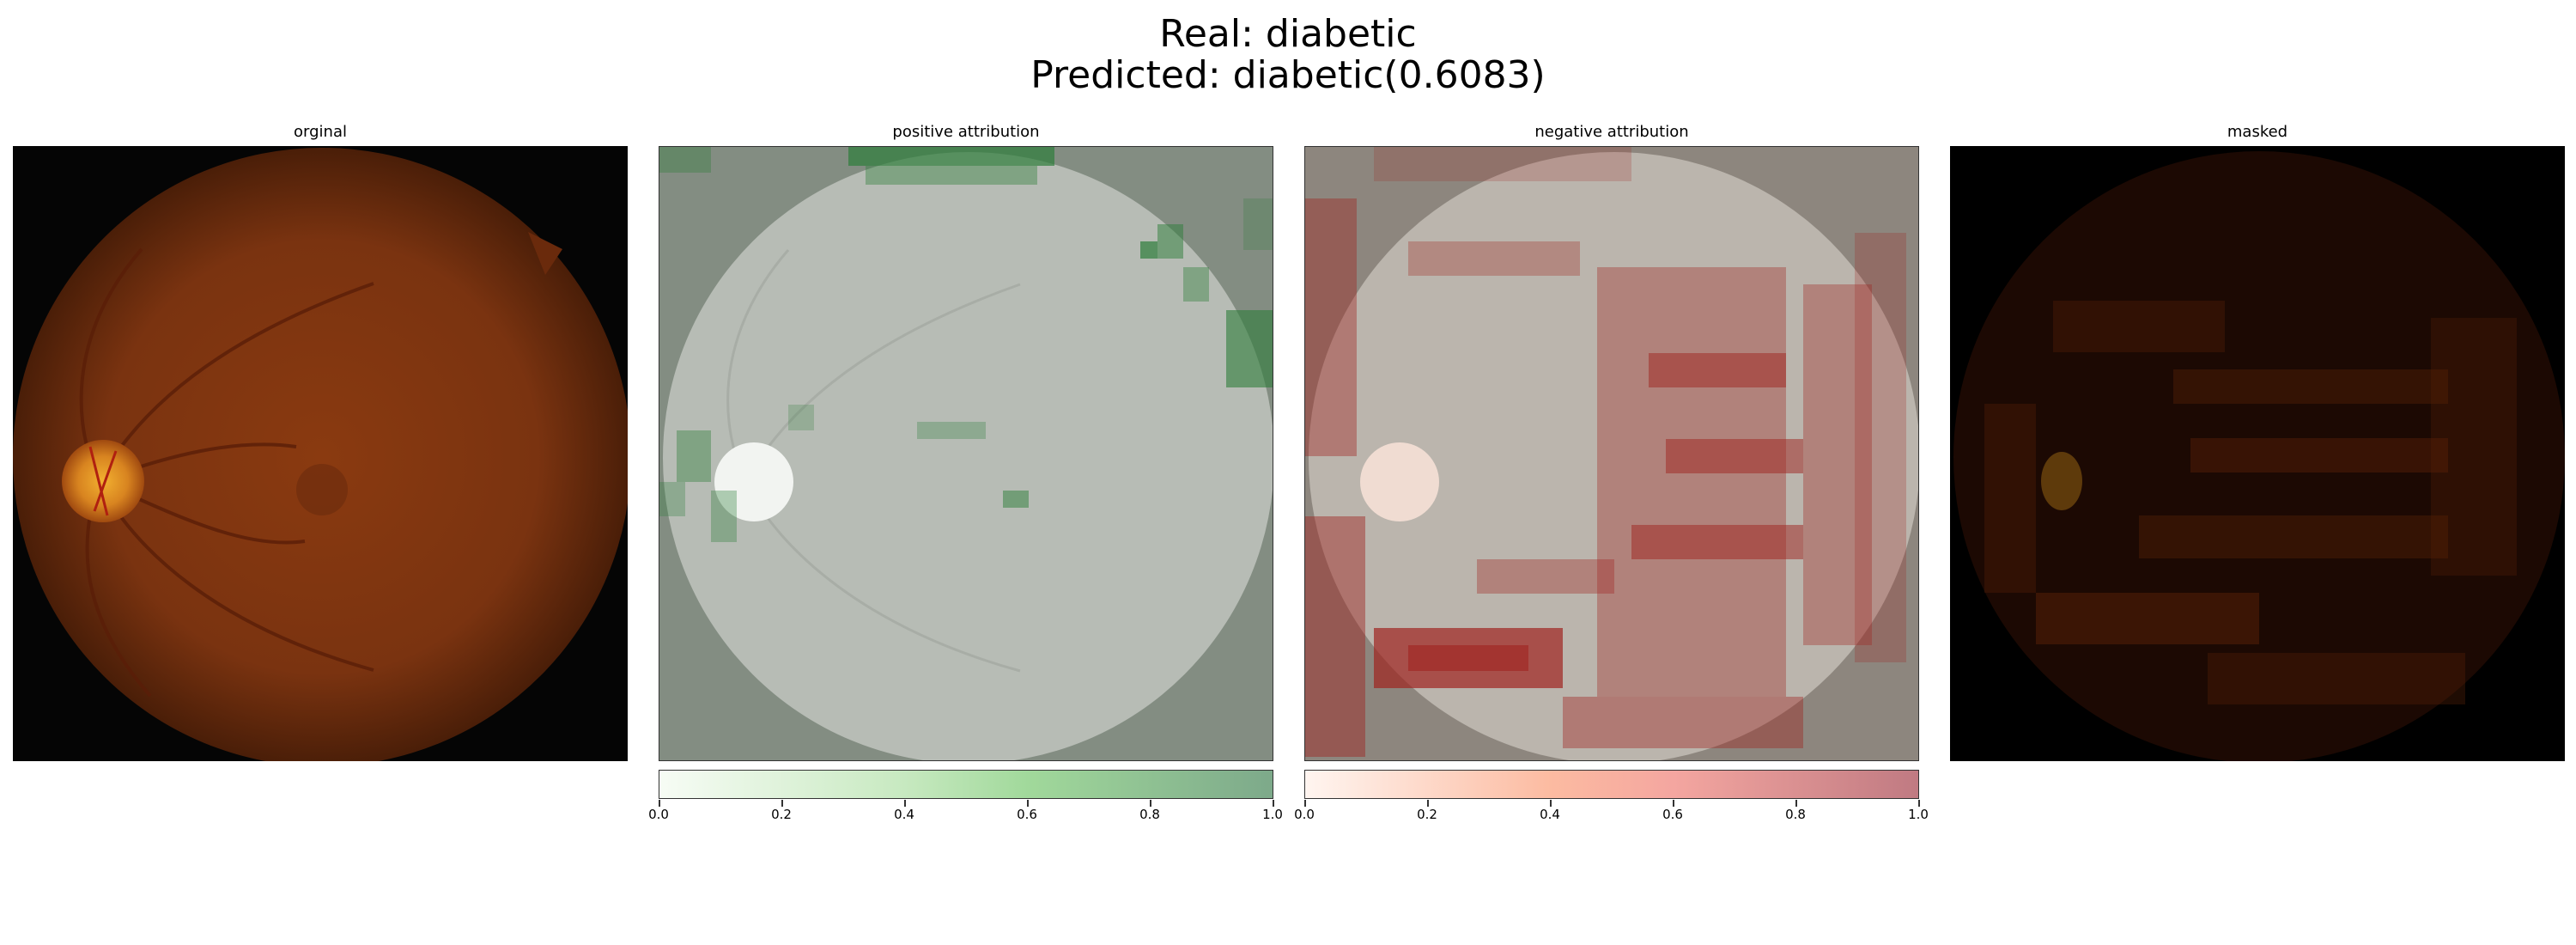  What do you see at coordinates (1918, 814) in the screenshot?
I see `negative-tick-label: 1.0` at bounding box center [1918, 814].